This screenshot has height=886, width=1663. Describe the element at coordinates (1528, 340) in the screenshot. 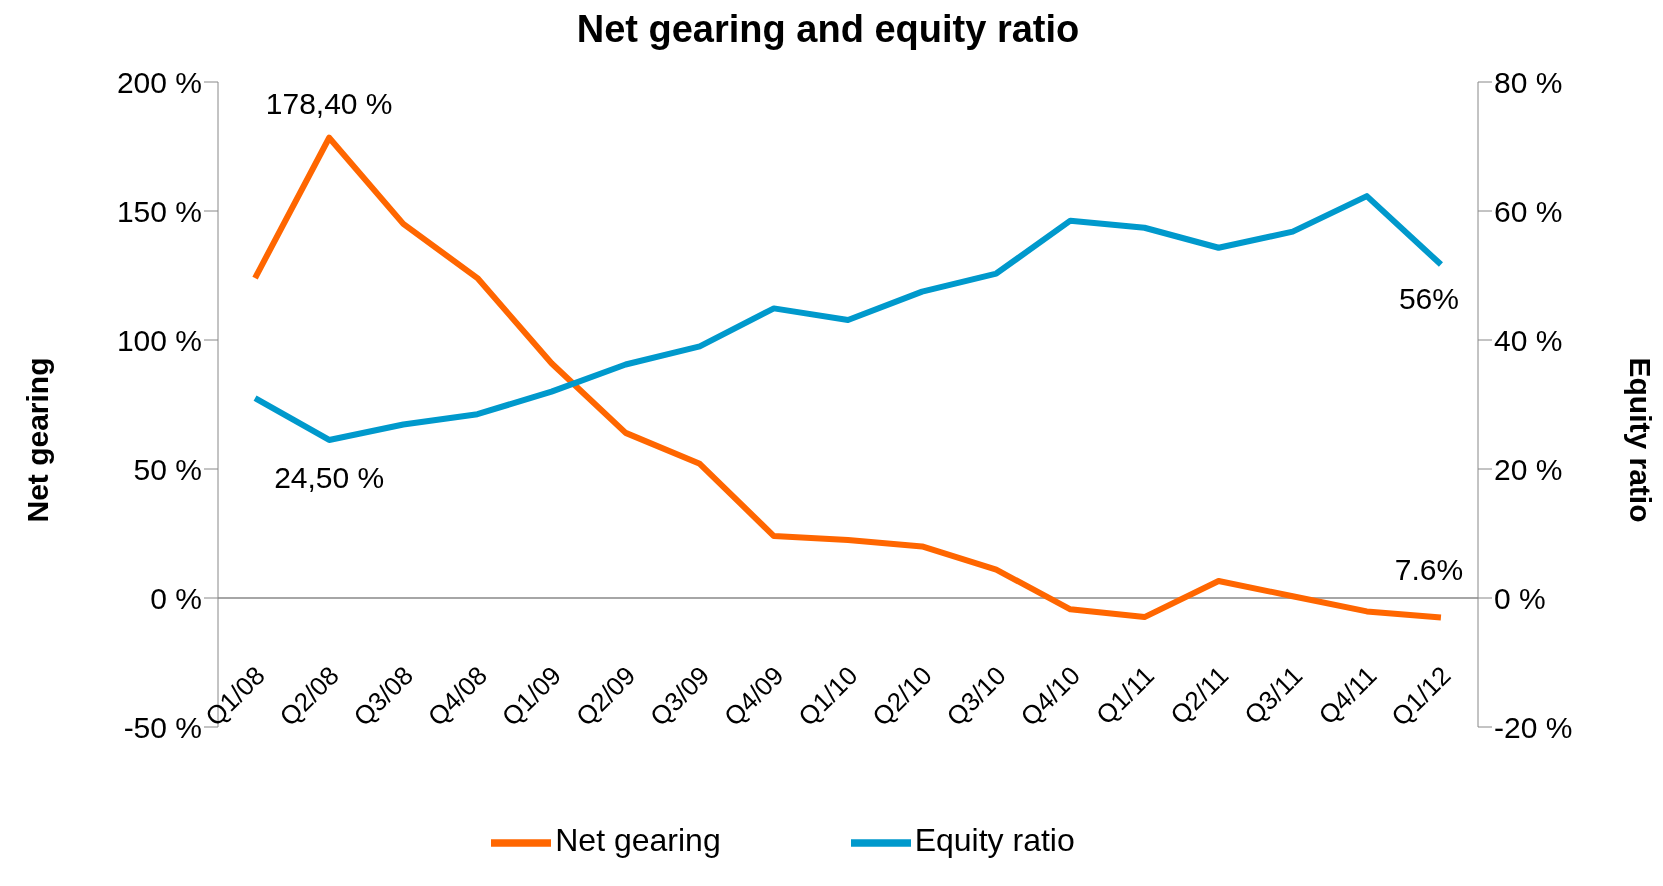

I see `y2-tick-label: 40 %` at that location.